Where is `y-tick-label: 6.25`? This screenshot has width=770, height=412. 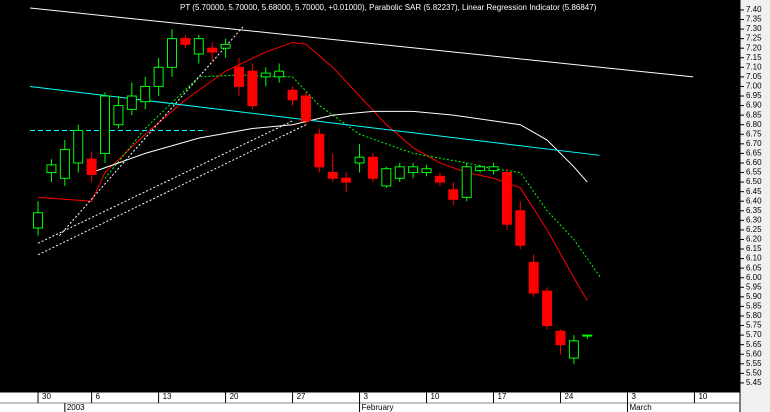 y-tick-label: 6.25 is located at coordinates (754, 229).